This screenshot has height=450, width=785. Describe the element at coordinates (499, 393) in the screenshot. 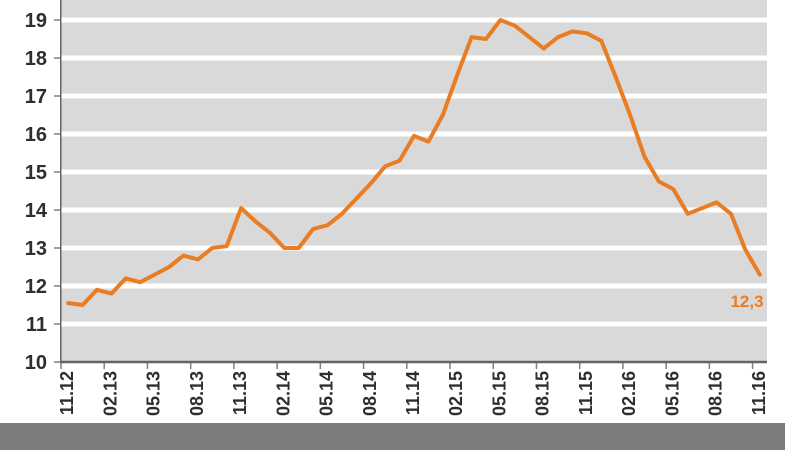

I see `x-axis-label: 05.15` at that location.